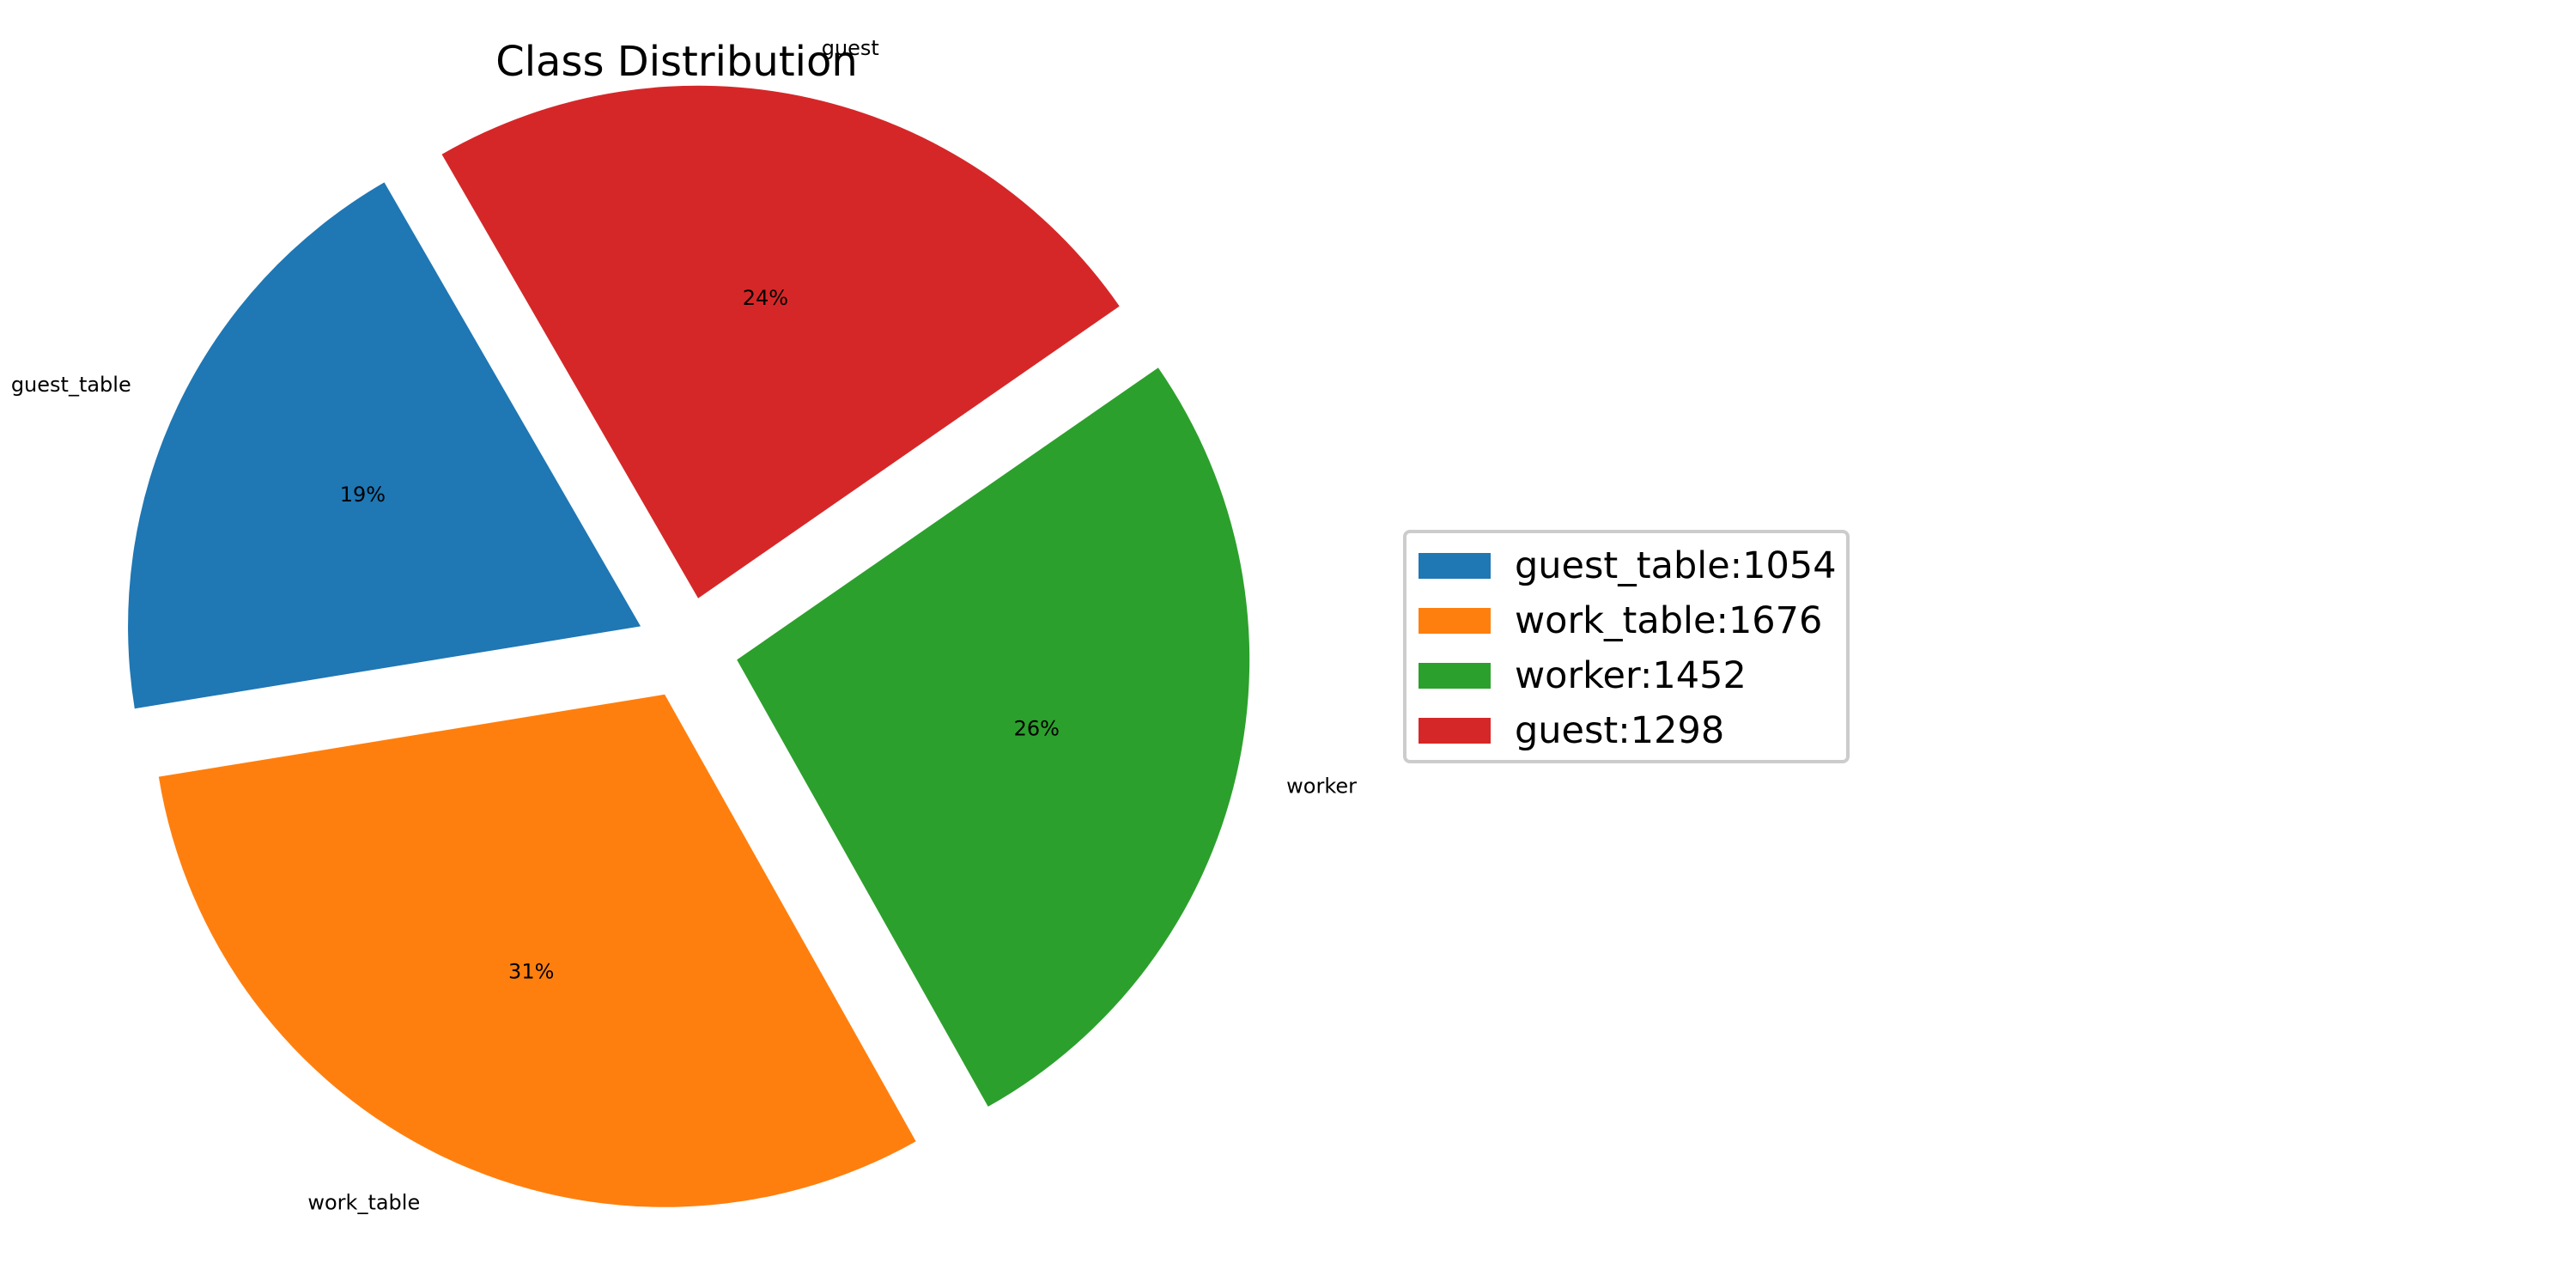 Image resolution: width=2576 pixels, height=1288 pixels. I want to click on legend-swatch-work-table, so click(1455, 621).